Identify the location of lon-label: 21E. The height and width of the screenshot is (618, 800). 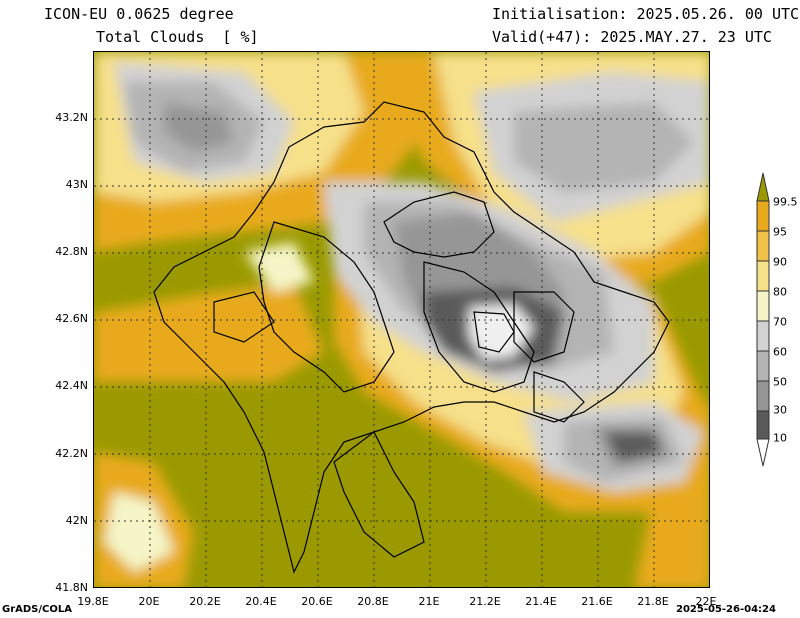
(429, 601).